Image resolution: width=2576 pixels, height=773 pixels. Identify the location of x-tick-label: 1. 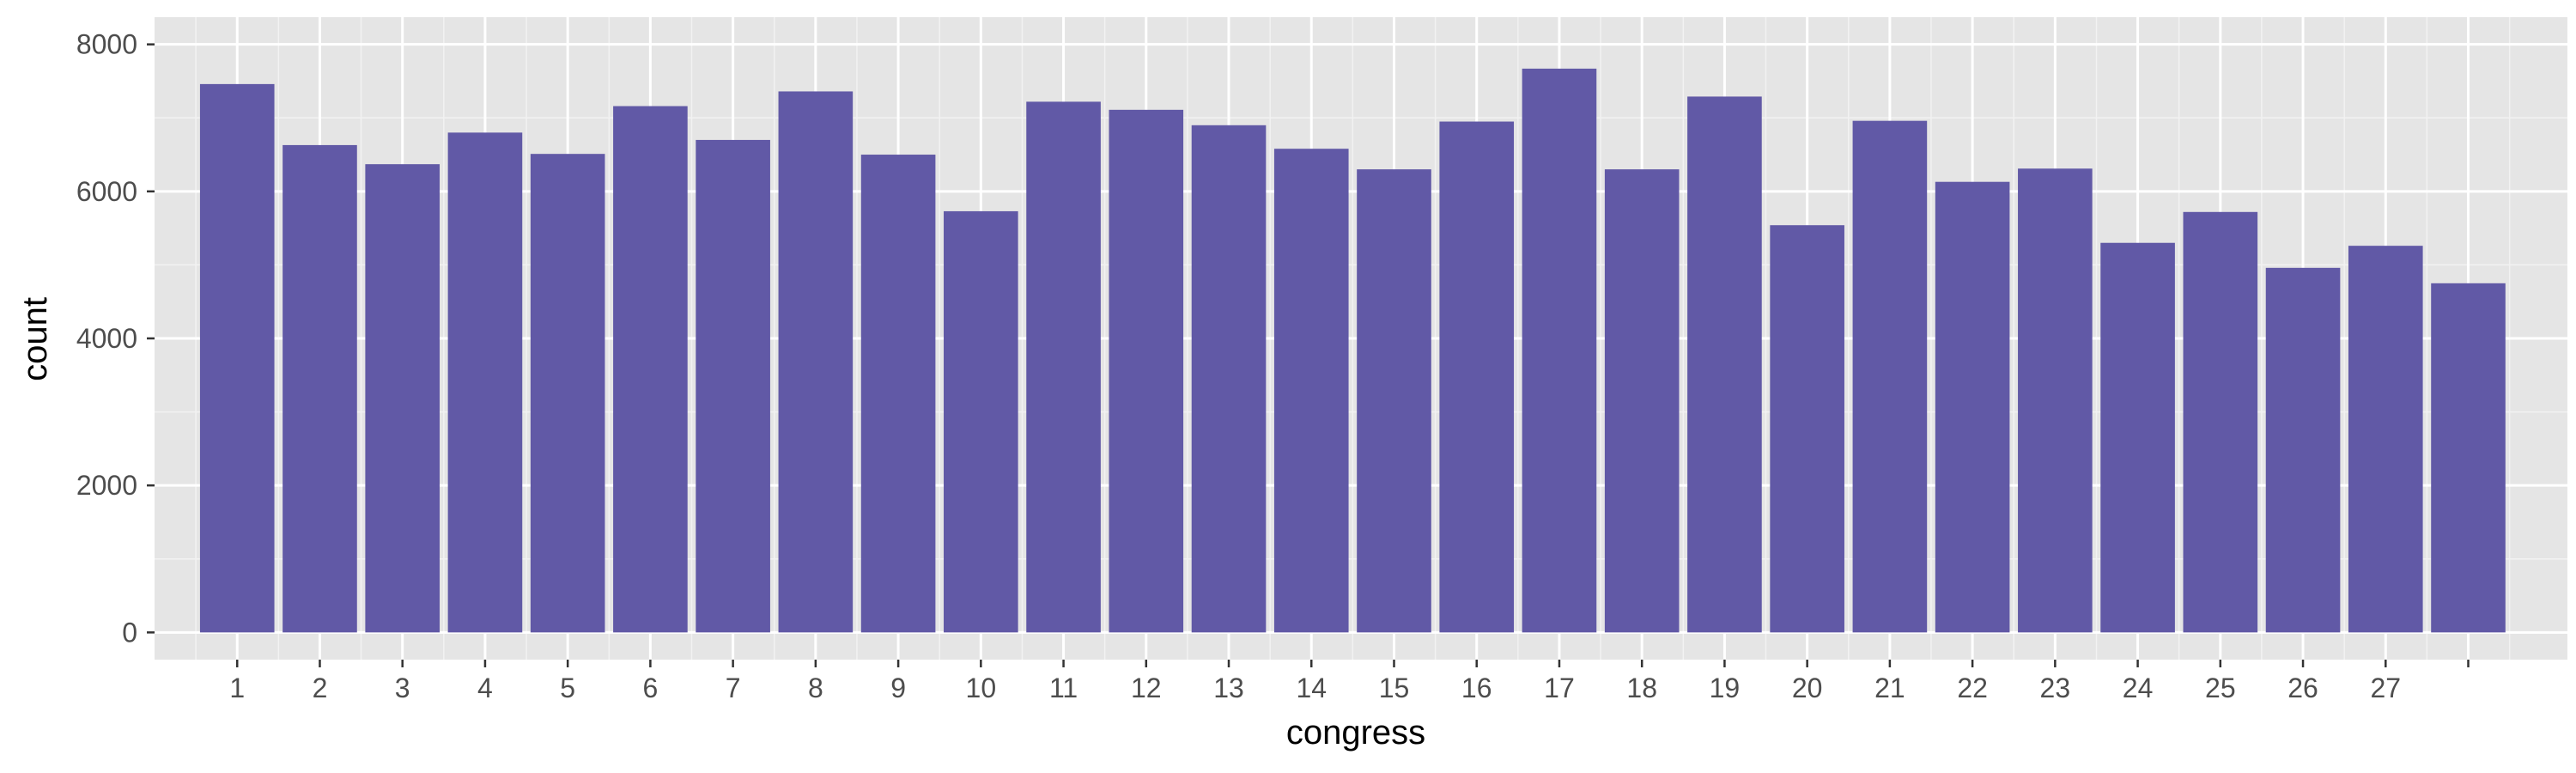
(237, 688).